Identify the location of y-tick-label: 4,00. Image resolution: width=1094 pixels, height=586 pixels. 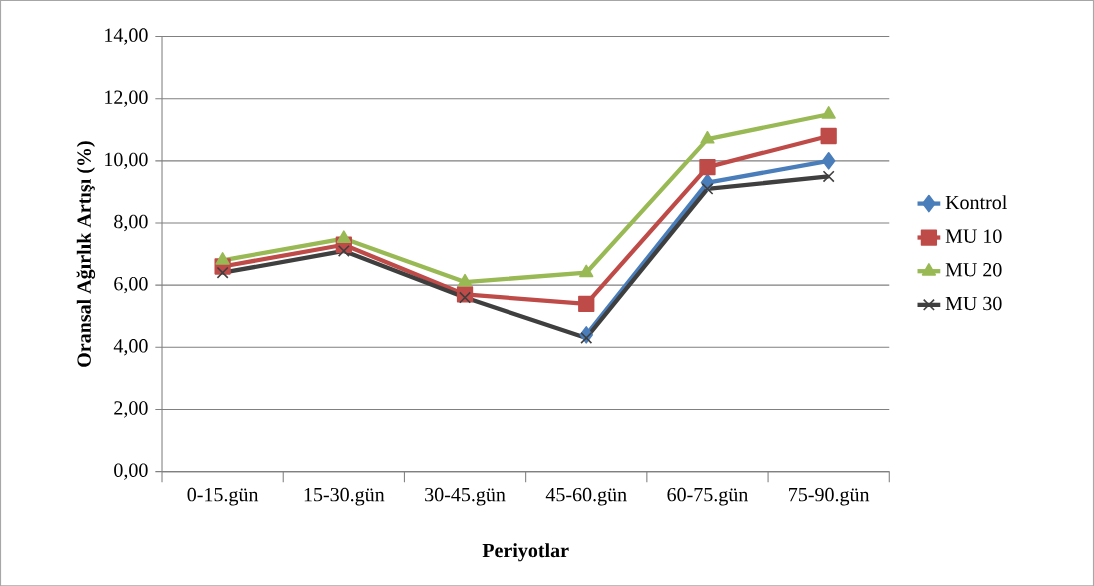
(130, 347).